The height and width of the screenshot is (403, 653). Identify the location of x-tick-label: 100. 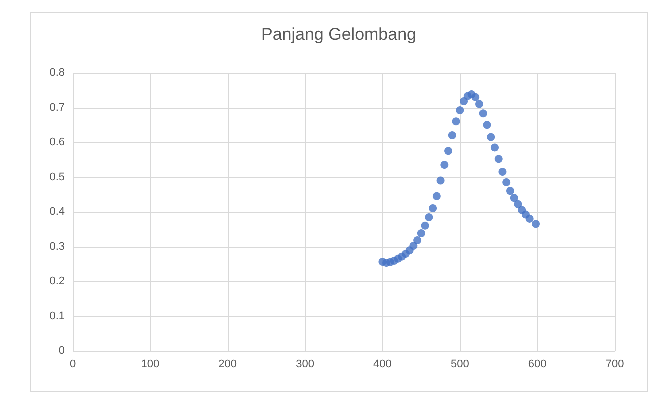
(150, 364).